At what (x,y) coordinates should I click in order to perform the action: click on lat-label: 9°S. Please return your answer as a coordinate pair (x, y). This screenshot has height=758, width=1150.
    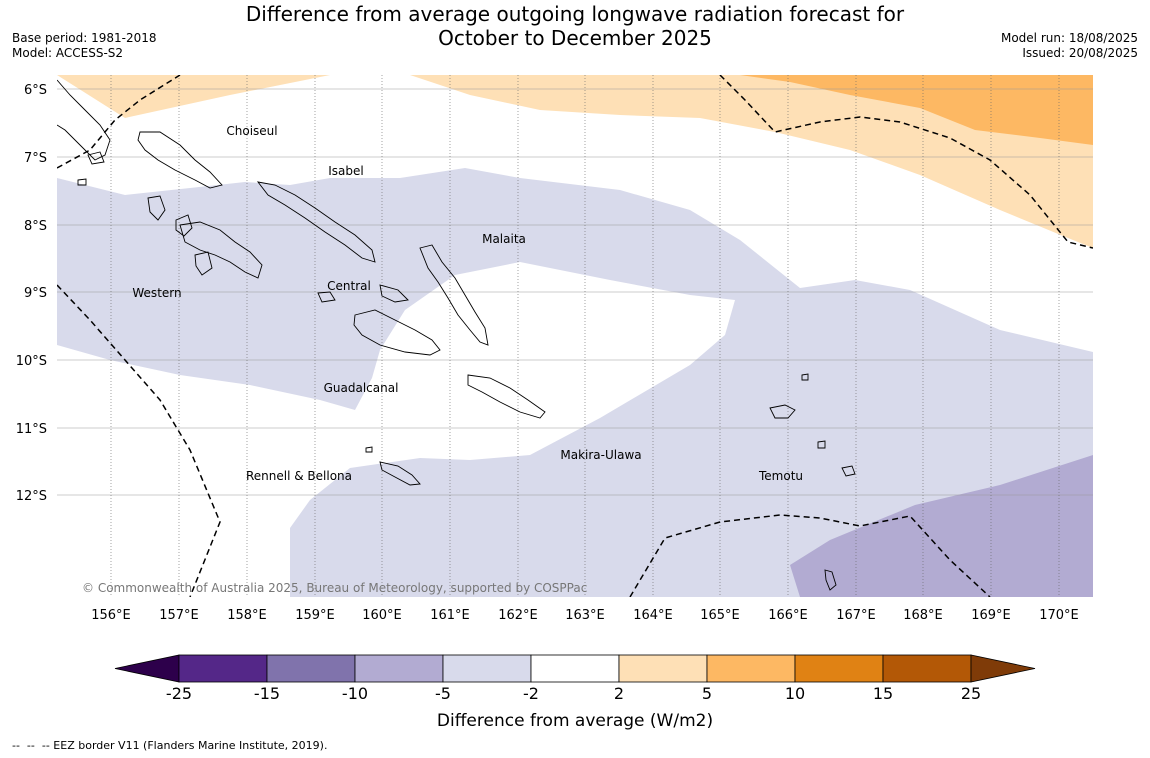
    Looking at the image, I should click on (35, 293).